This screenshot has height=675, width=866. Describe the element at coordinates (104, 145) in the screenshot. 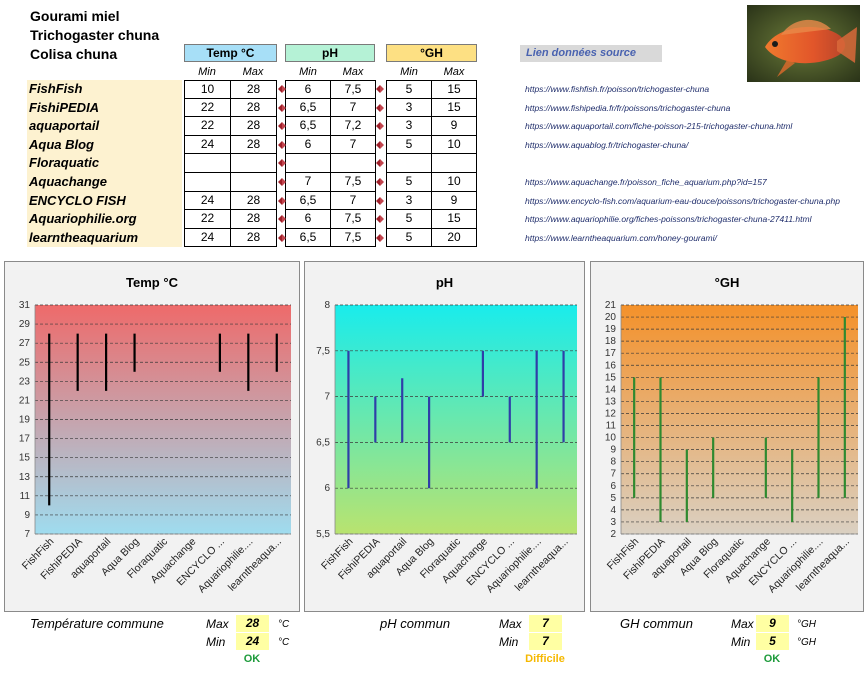

I see `source-name: Aqua Blog` at that location.